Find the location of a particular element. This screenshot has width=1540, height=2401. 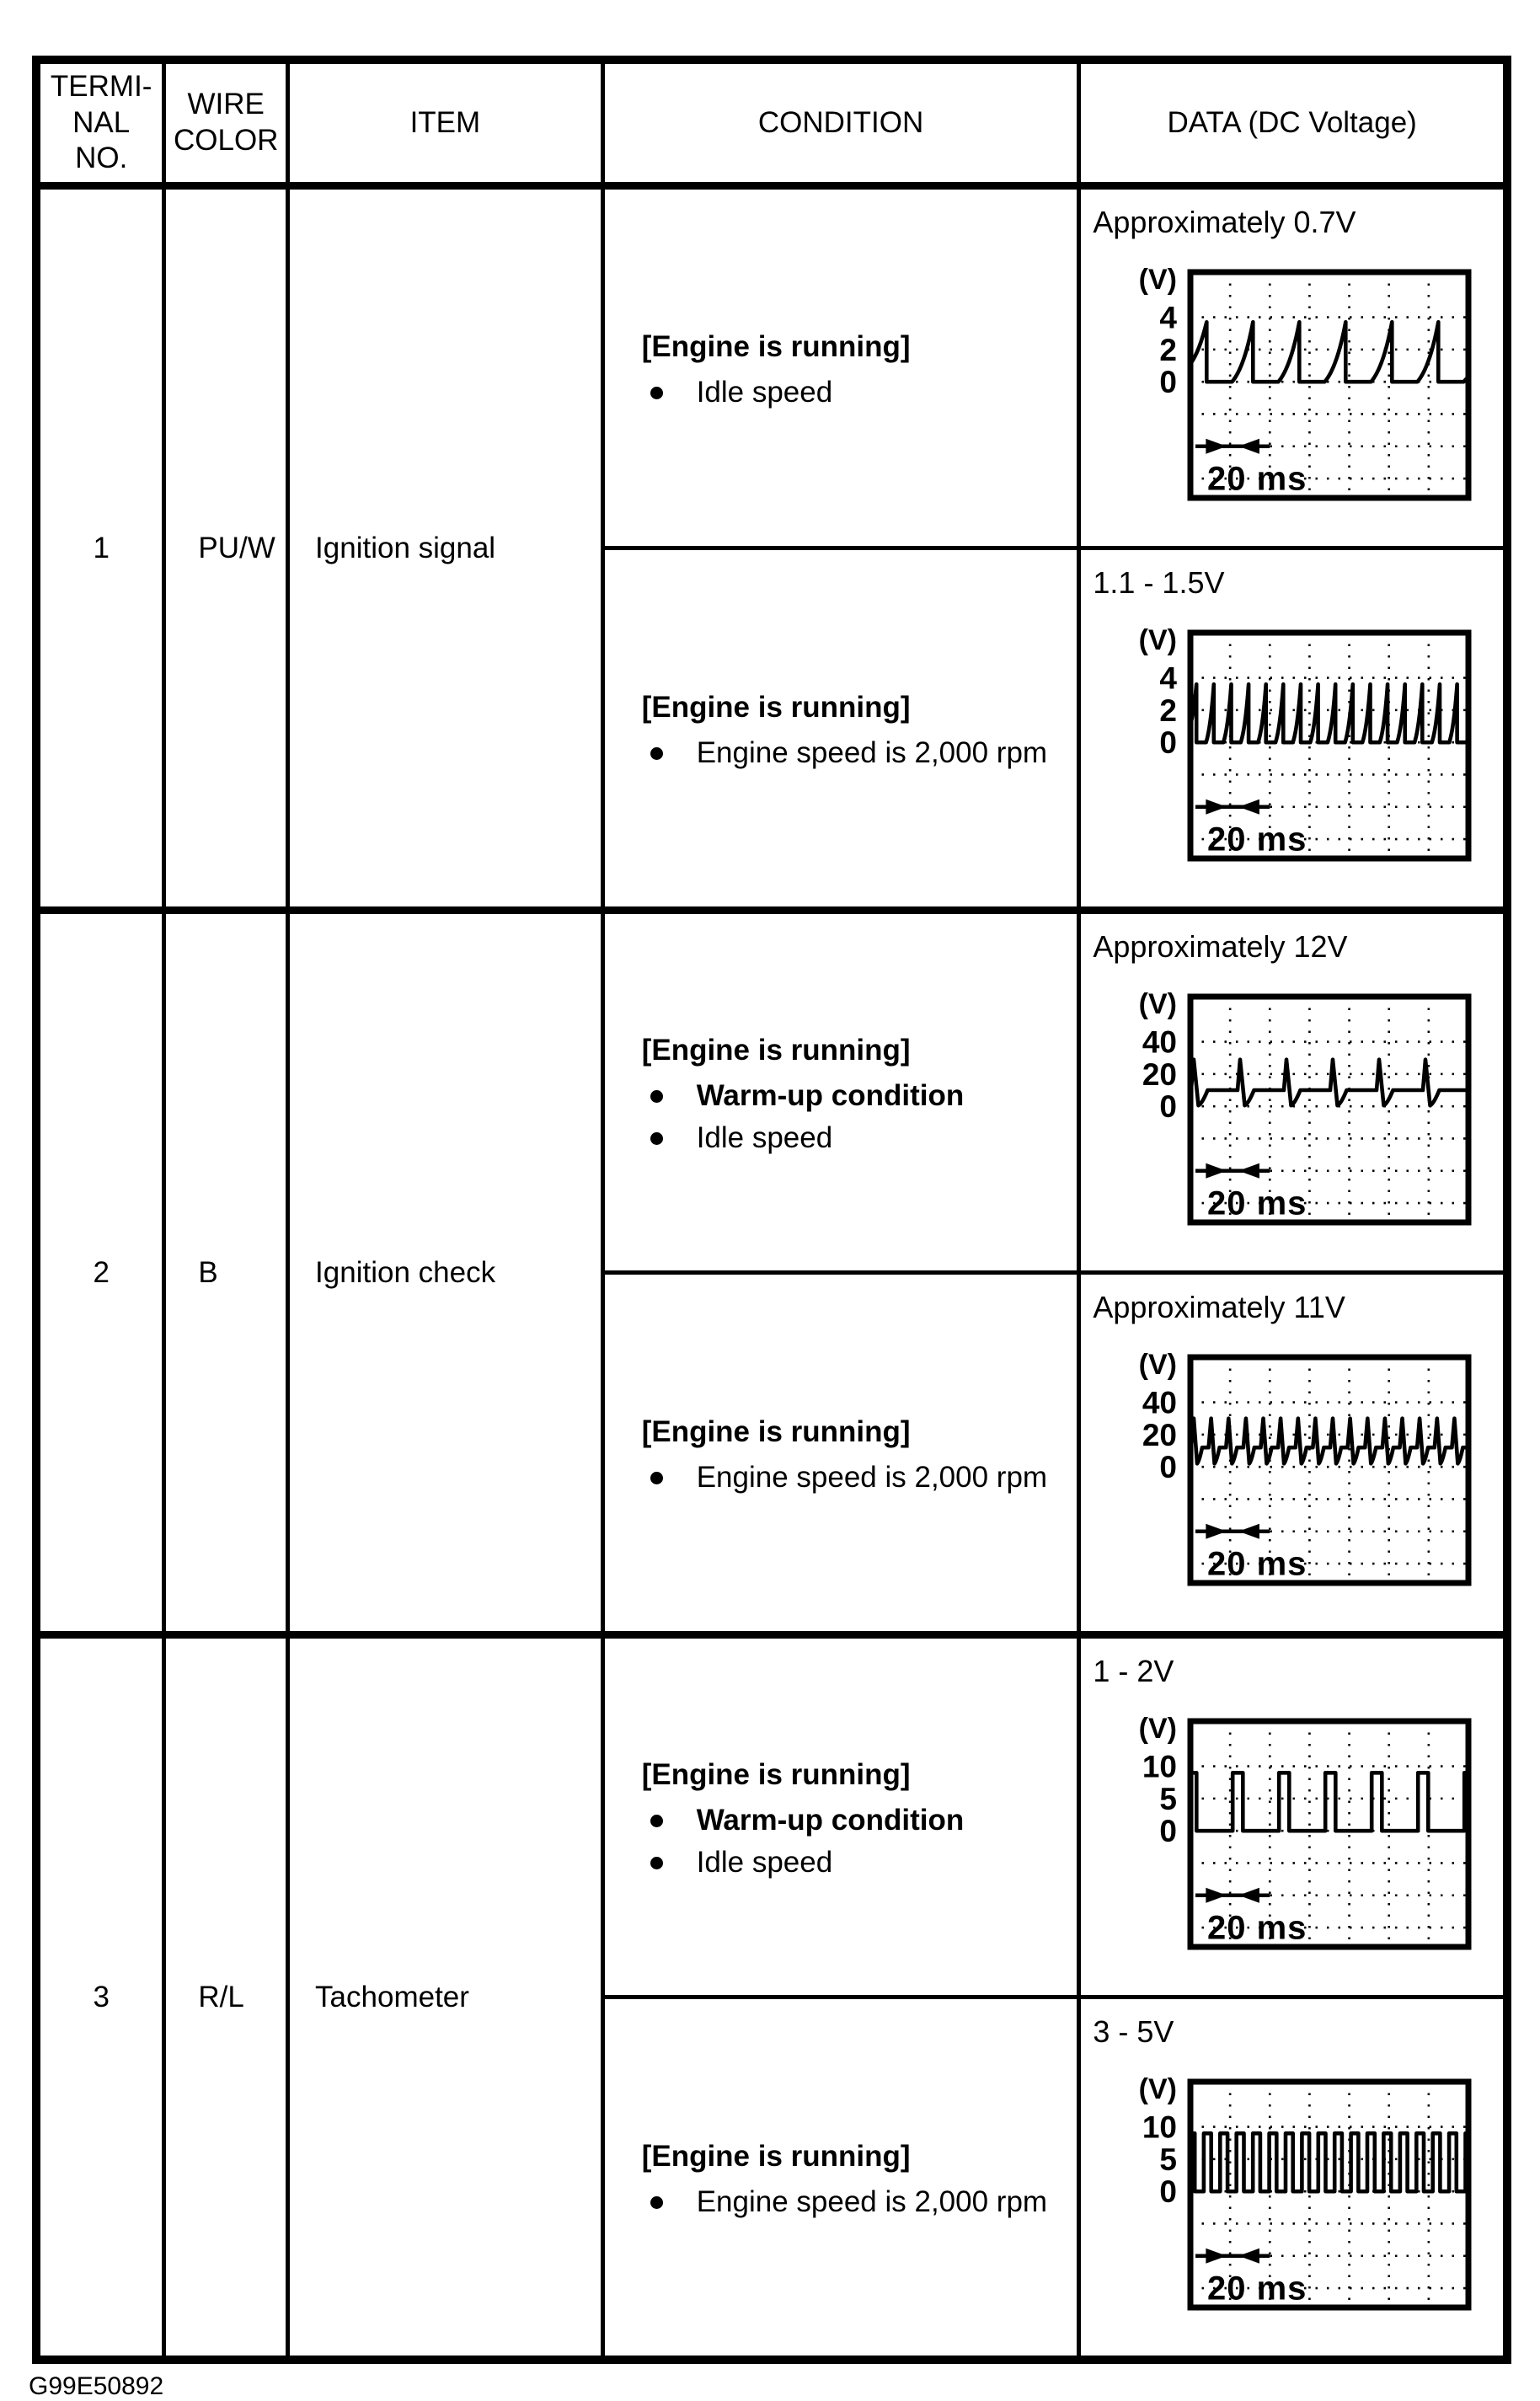

figure-code: G99E50892 is located at coordinates (97, 2386).